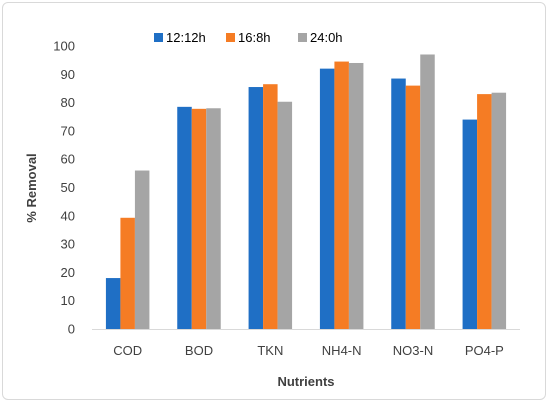 The image size is (550, 404). I want to click on y-tick-label: 50, so click(68, 187).